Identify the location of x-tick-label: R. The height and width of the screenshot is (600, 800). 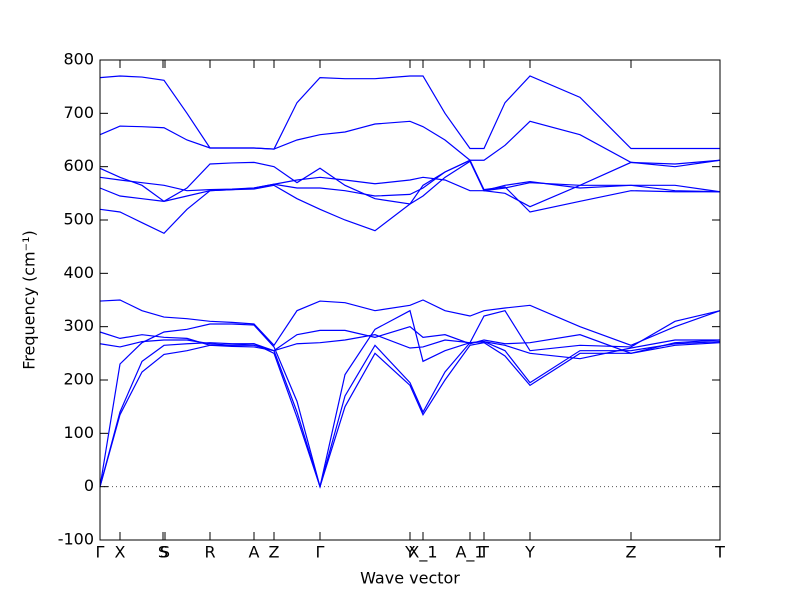
(209, 552).